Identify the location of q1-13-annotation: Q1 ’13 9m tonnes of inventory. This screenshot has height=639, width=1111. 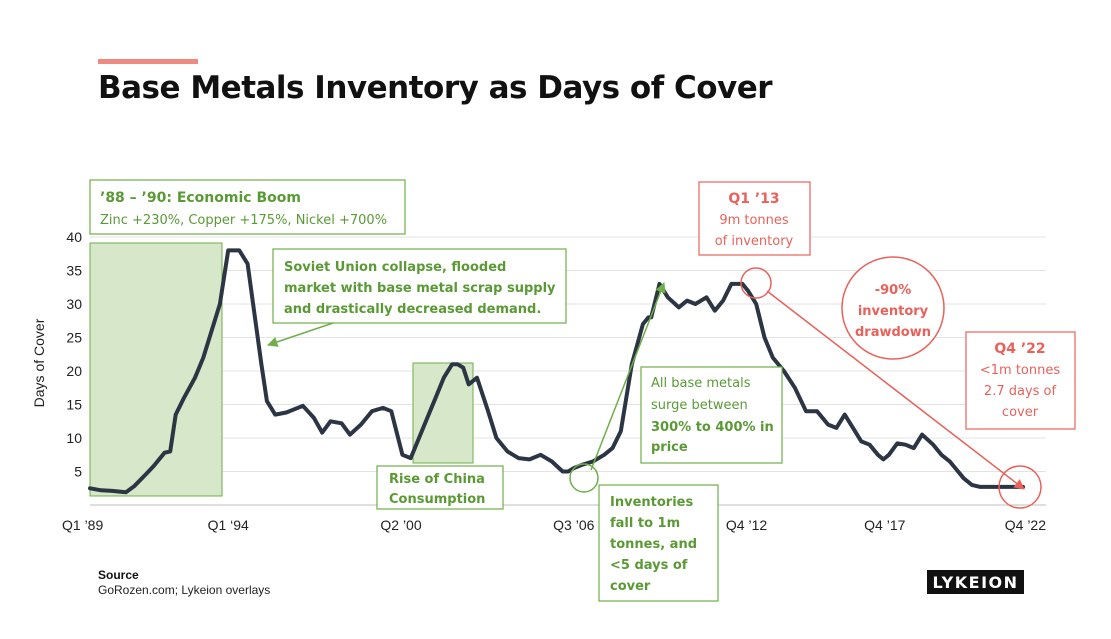
(754, 218).